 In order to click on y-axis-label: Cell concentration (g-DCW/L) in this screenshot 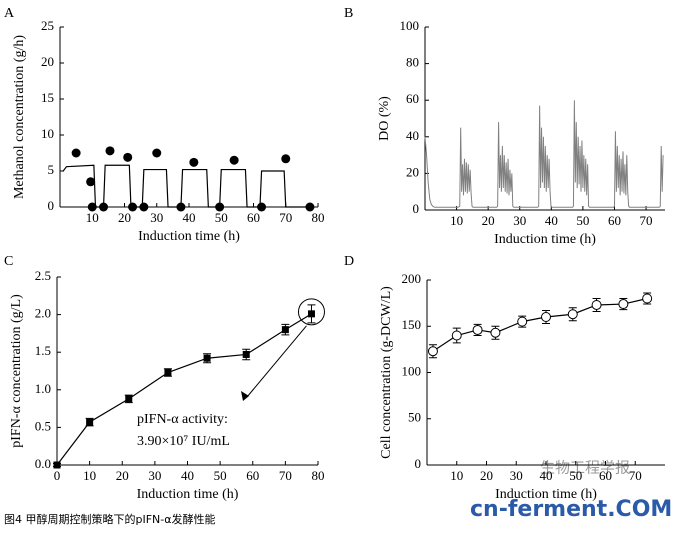, I will do `click(386, 372)`.